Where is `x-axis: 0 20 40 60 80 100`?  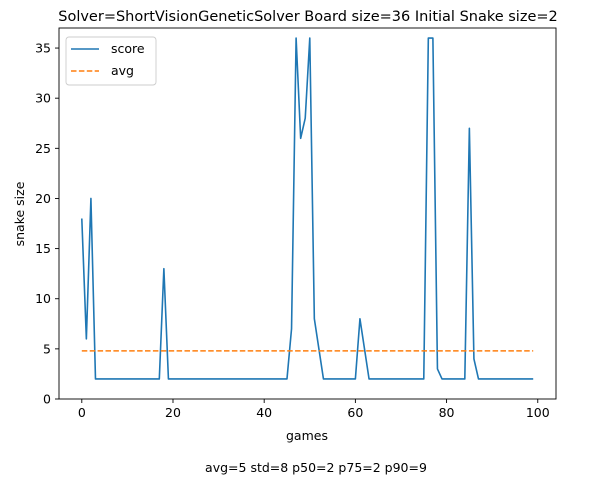
x-axis: 0 20 40 60 80 100 is located at coordinates (314, 409).